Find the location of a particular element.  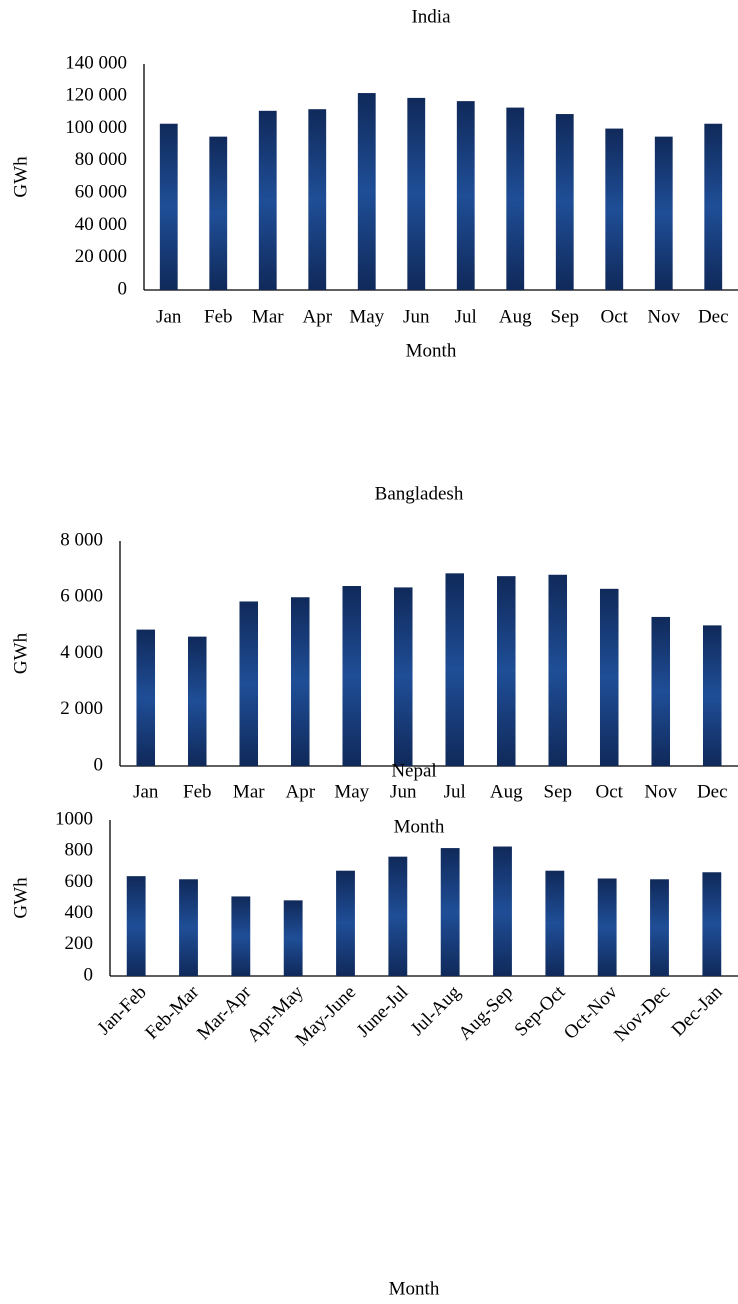

y-tick-label: 60 000 is located at coordinates (101, 192).